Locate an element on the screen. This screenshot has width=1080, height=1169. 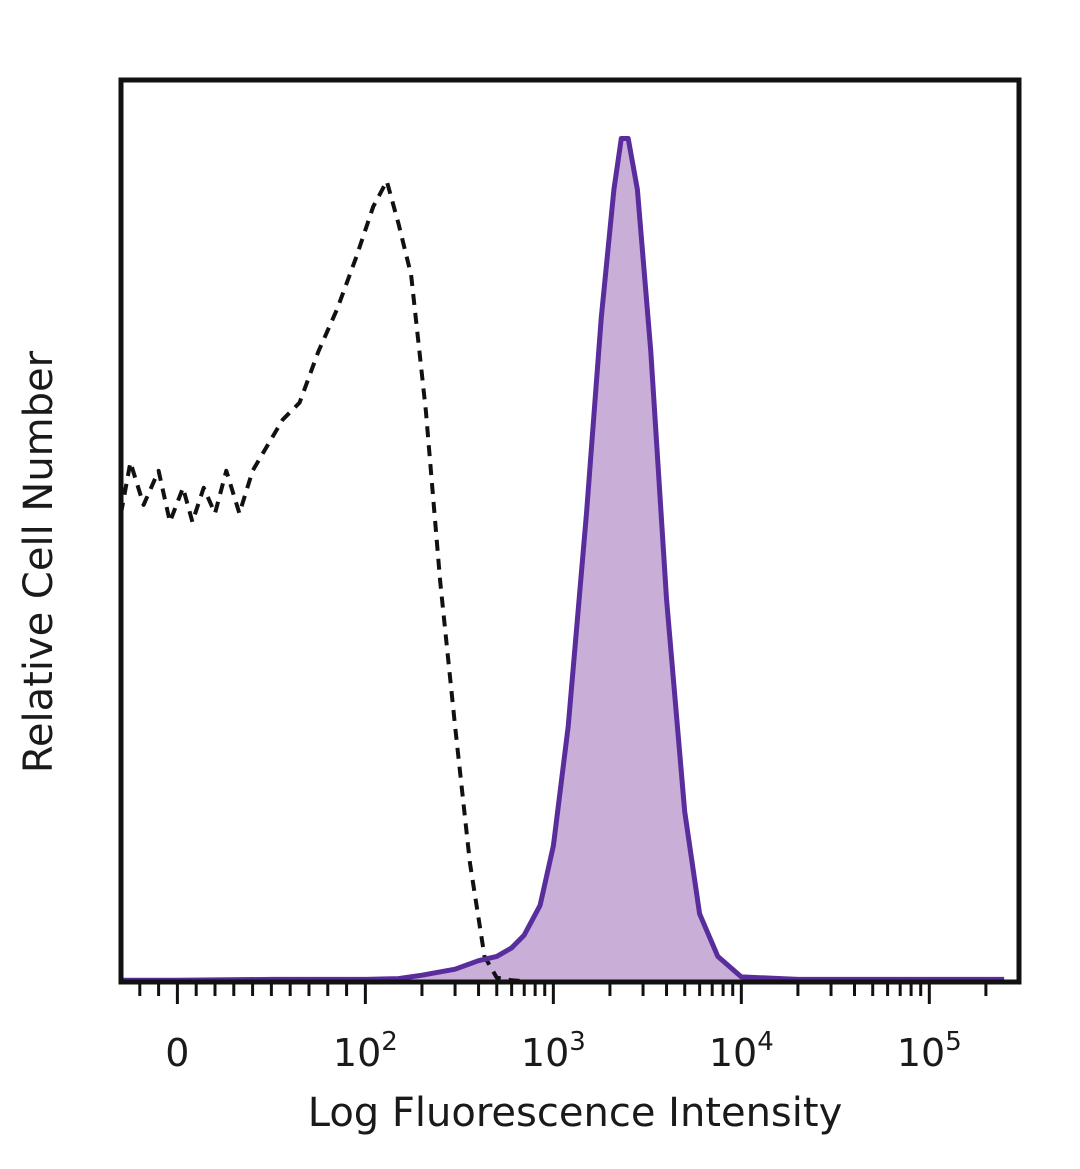
x-tick-label-2: 103 is located at coordinates (553, 1051).